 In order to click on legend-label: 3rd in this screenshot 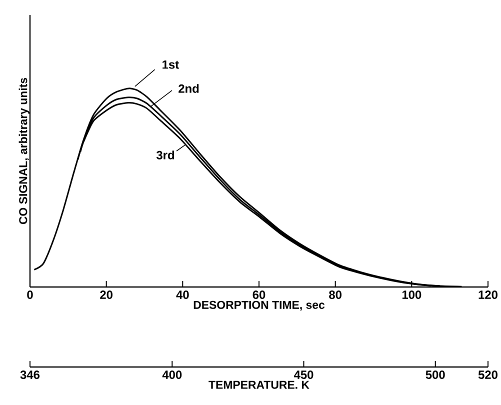, I will do `click(165, 155)`.